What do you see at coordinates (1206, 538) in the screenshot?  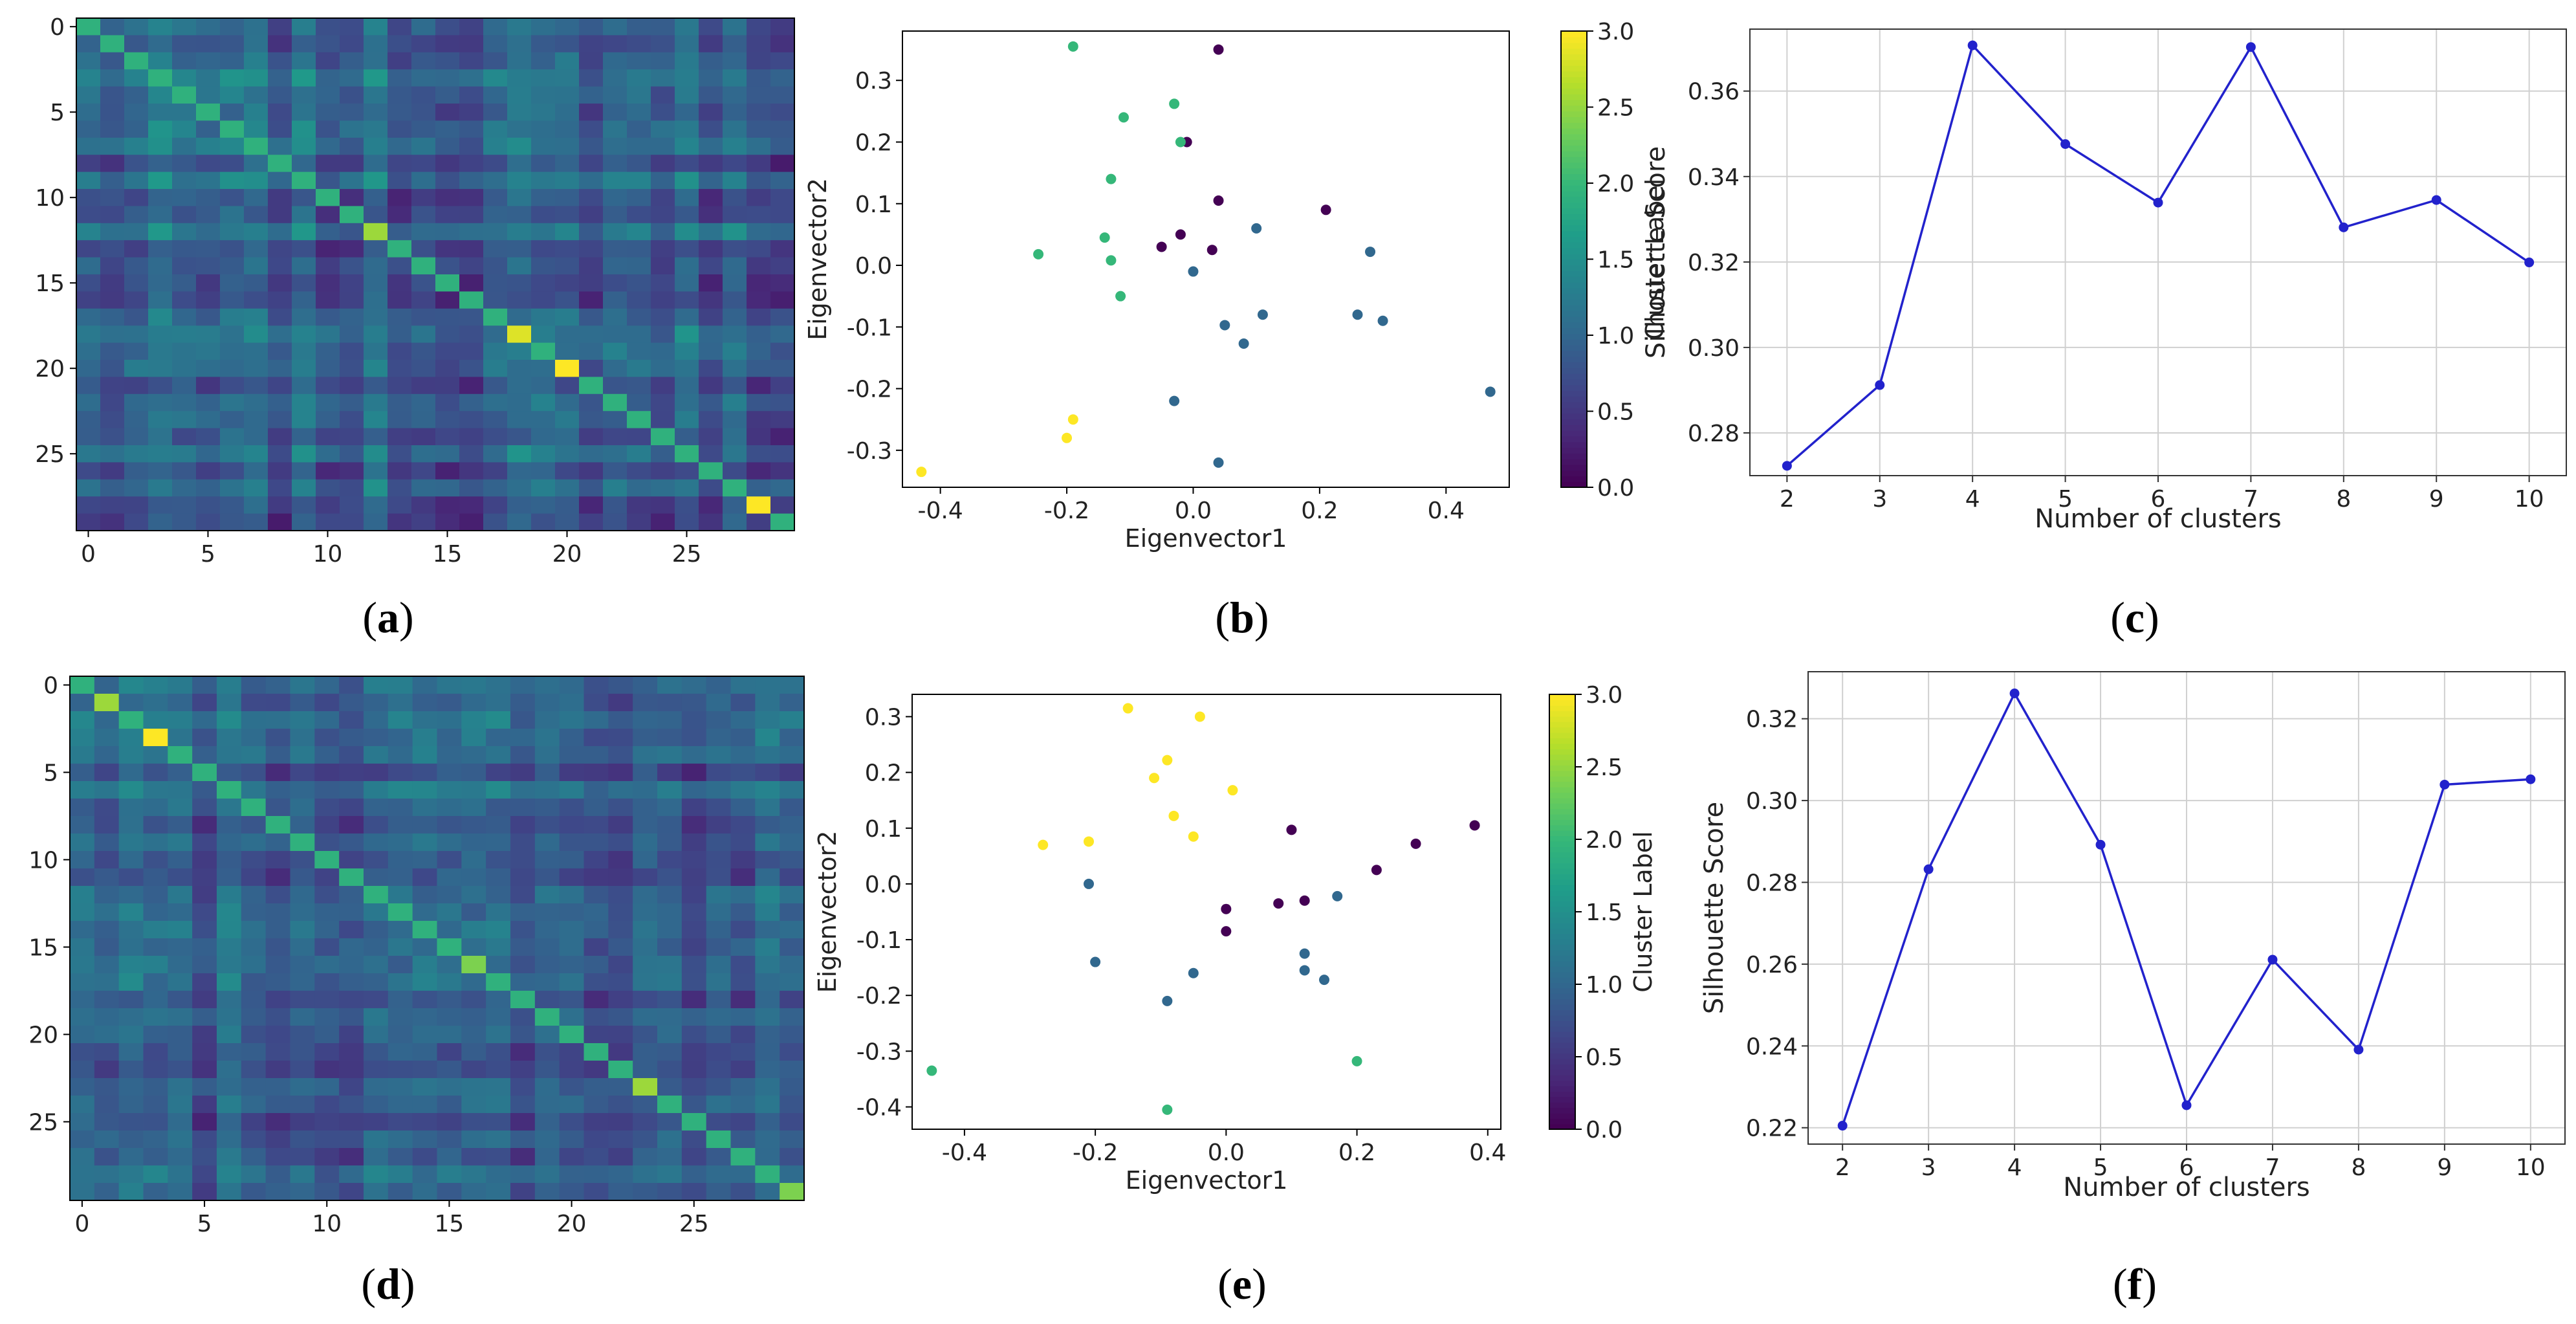 I see `x-axis-label: Eigenvector1` at bounding box center [1206, 538].